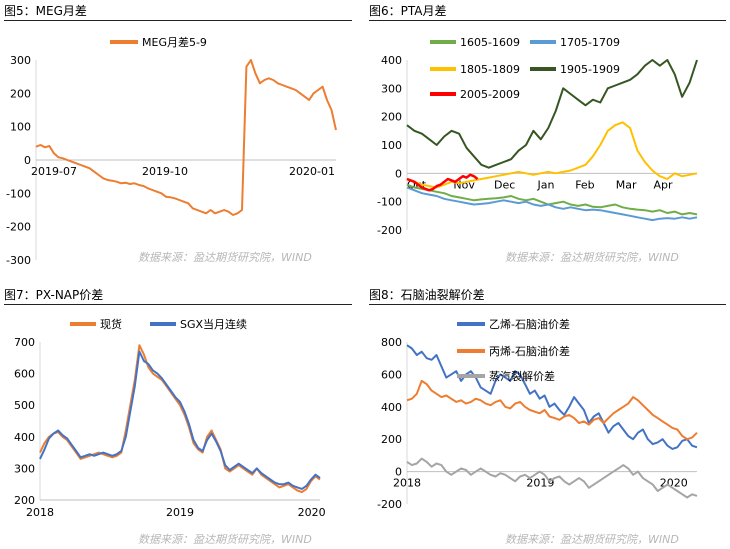  I want to click on figure-7-separator, so click(178, 304).